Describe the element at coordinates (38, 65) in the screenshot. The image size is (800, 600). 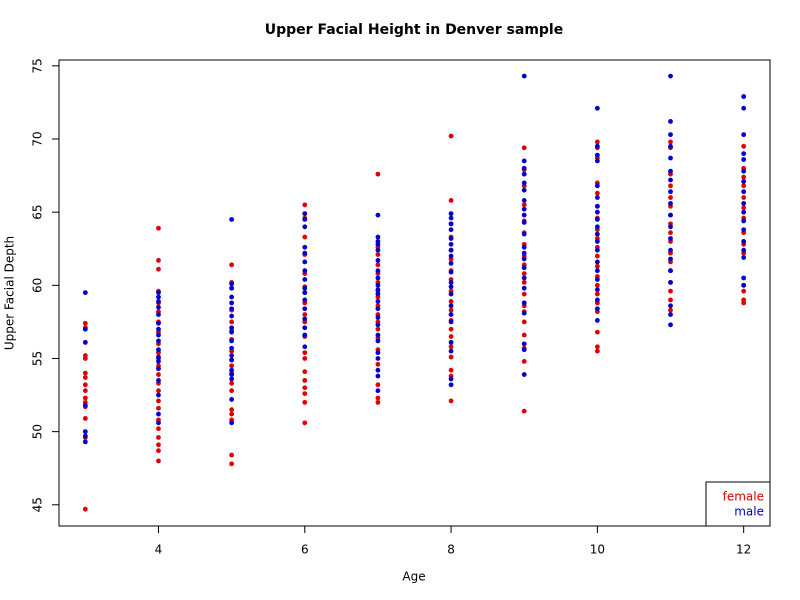
I see `y-tick-label: 75` at that location.